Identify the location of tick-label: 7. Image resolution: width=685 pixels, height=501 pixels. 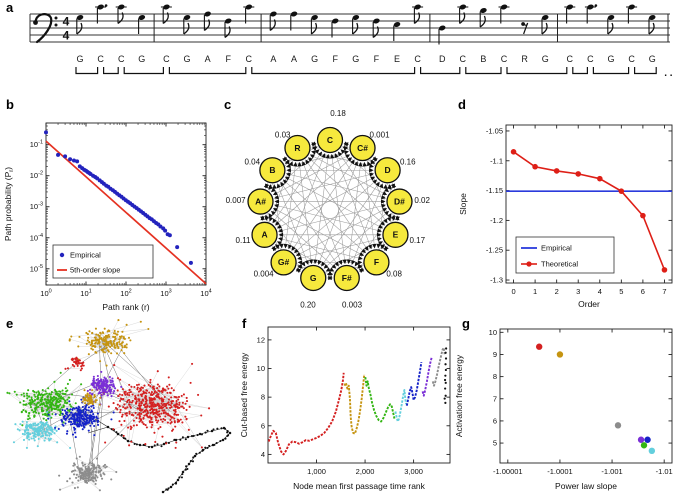
(664, 291).